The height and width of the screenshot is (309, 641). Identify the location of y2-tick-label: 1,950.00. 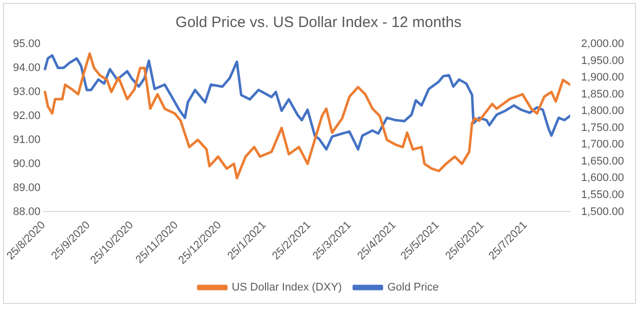
(602, 60).